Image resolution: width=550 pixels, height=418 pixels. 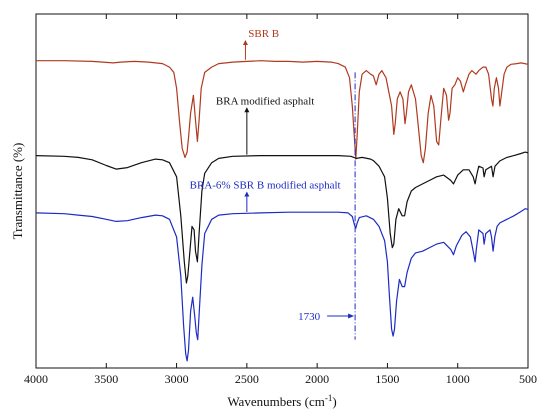 I want to click on x-tick-label: 2000, so click(x=317, y=379).